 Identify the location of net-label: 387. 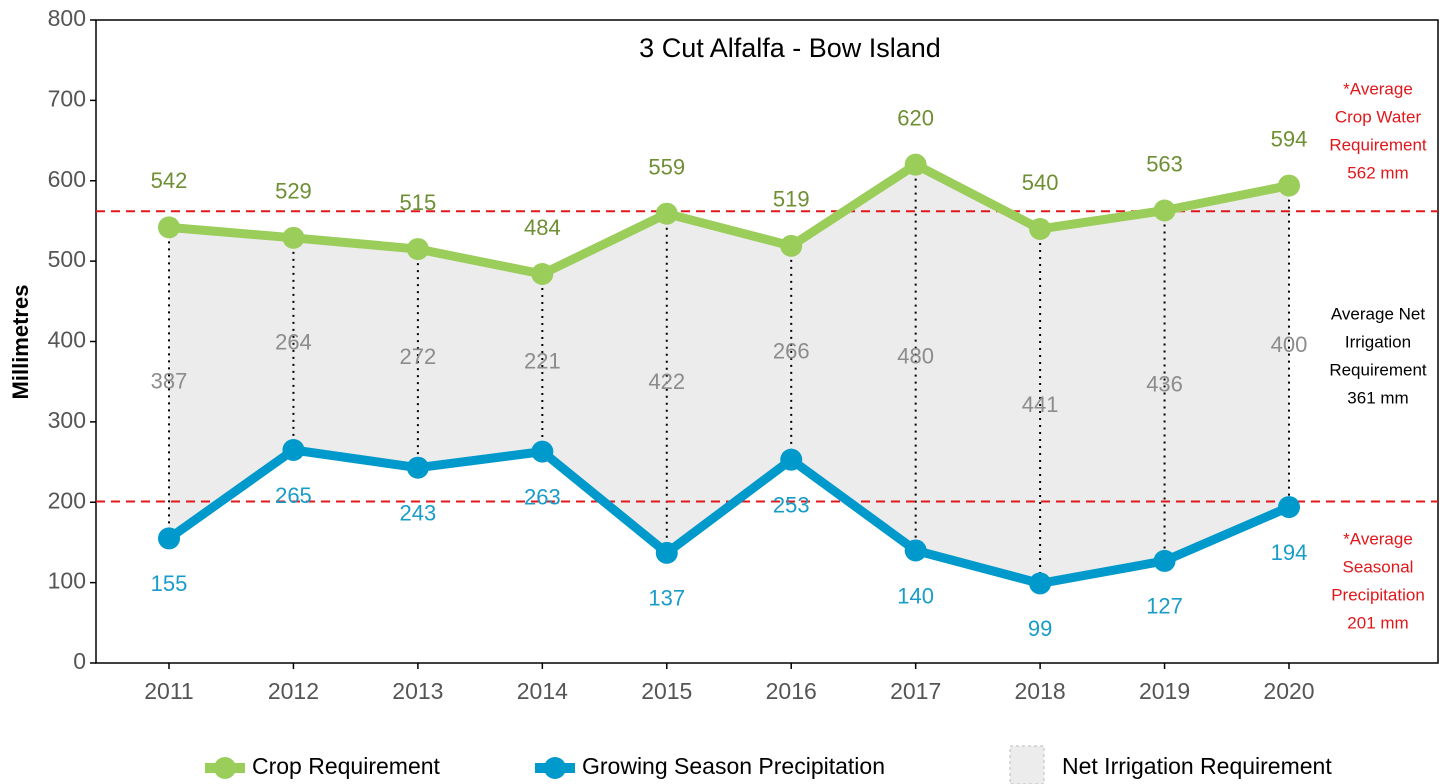
(169, 381).